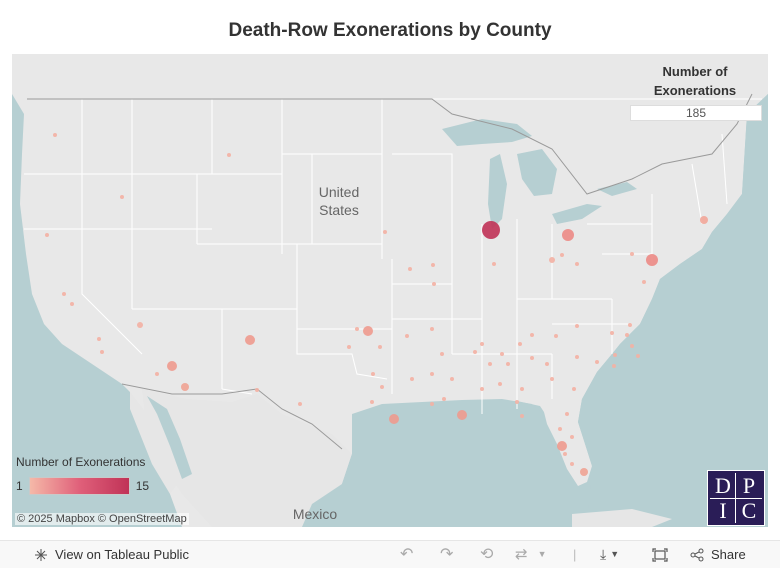 This screenshot has height=568, width=780. What do you see at coordinates (521, 554) in the screenshot?
I see `refresh-icon: ⇄` at bounding box center [521, 554].